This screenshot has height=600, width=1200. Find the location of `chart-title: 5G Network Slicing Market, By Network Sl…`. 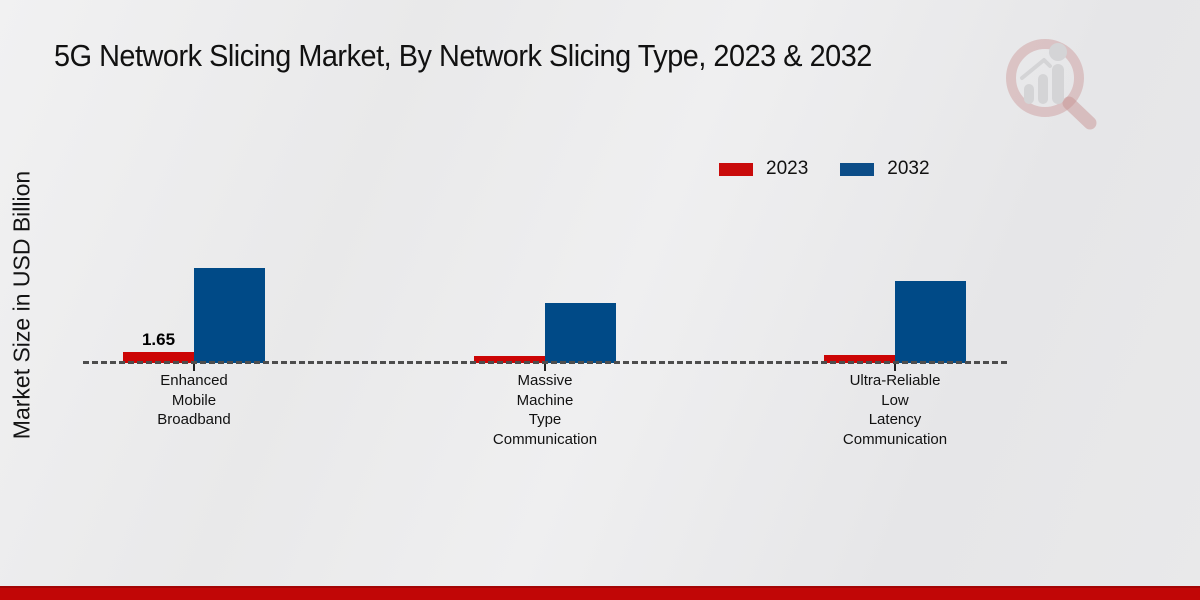

chart-title: 5G Network Slicing Market, By Network Sl… is located at coordinates (463, 55).